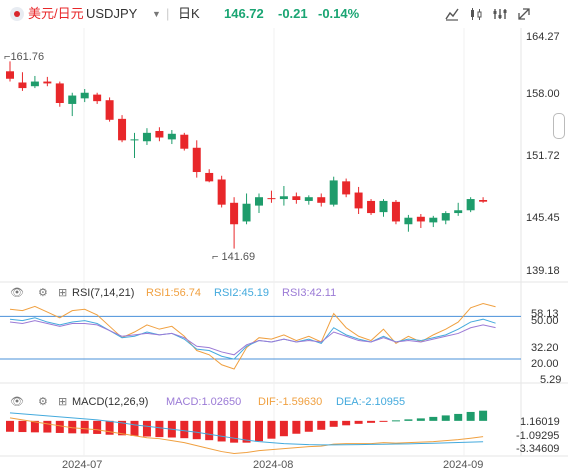  I want to click on indicator-settings-icon, so click(500, 14).